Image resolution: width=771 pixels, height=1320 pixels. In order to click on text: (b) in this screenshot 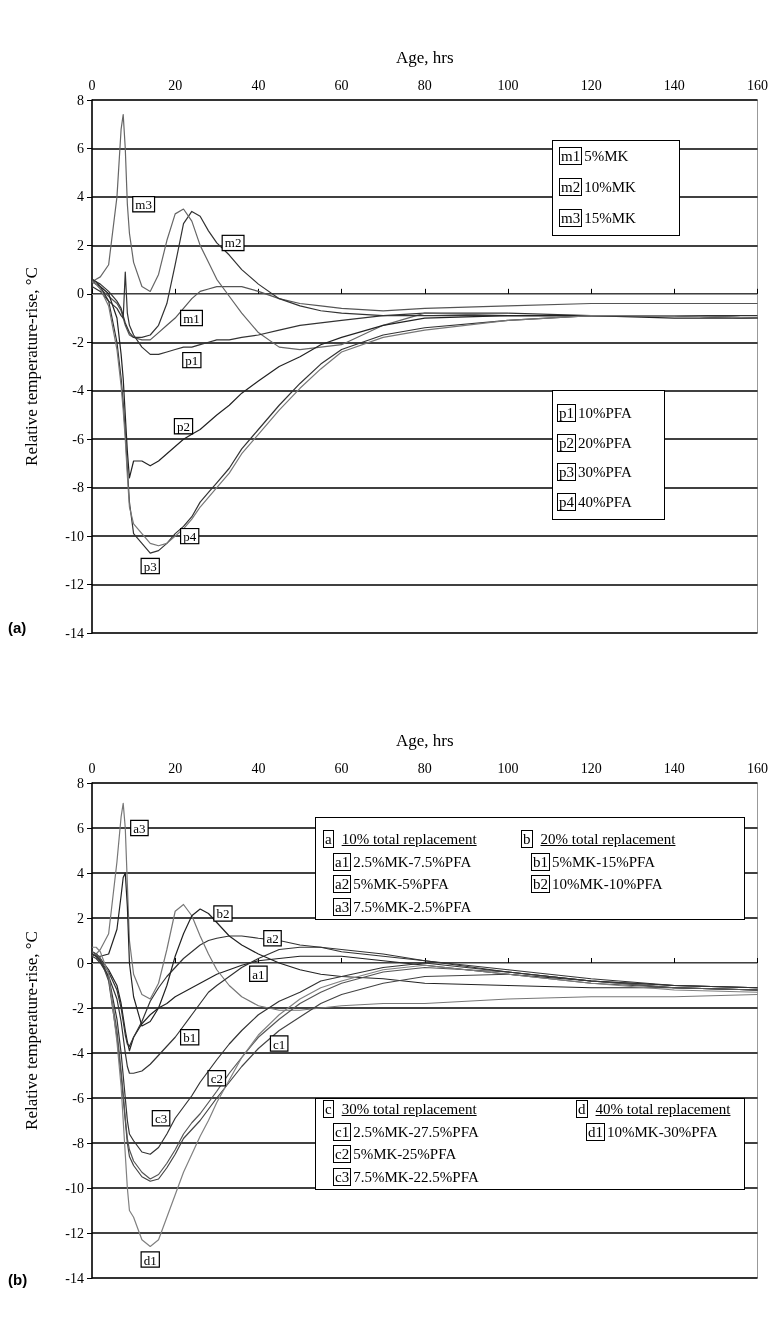, I will do `click(18, 1279)`.